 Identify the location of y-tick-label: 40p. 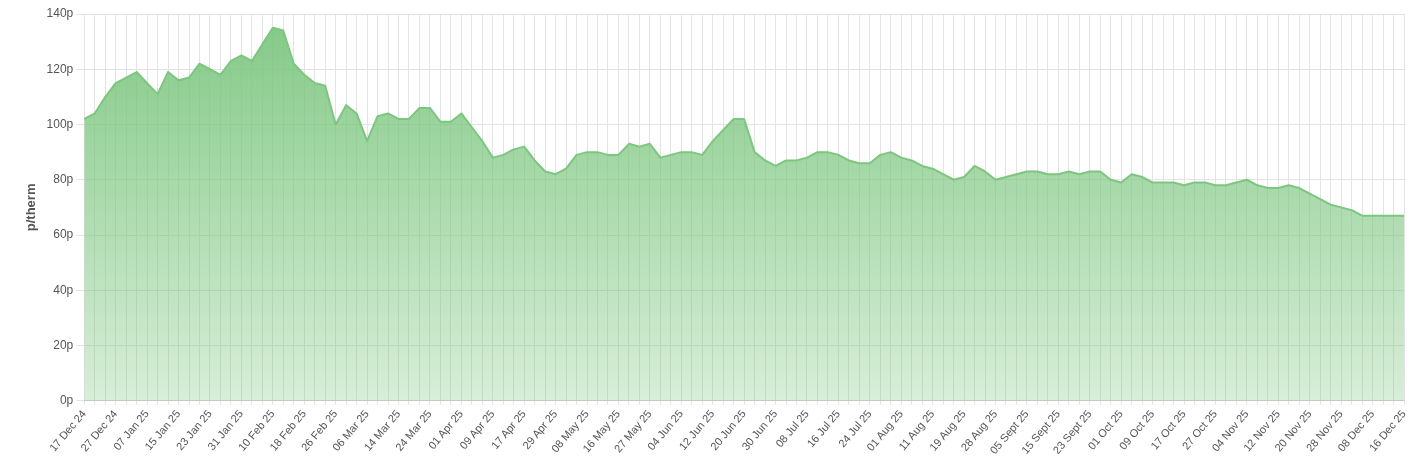
(63, 289).